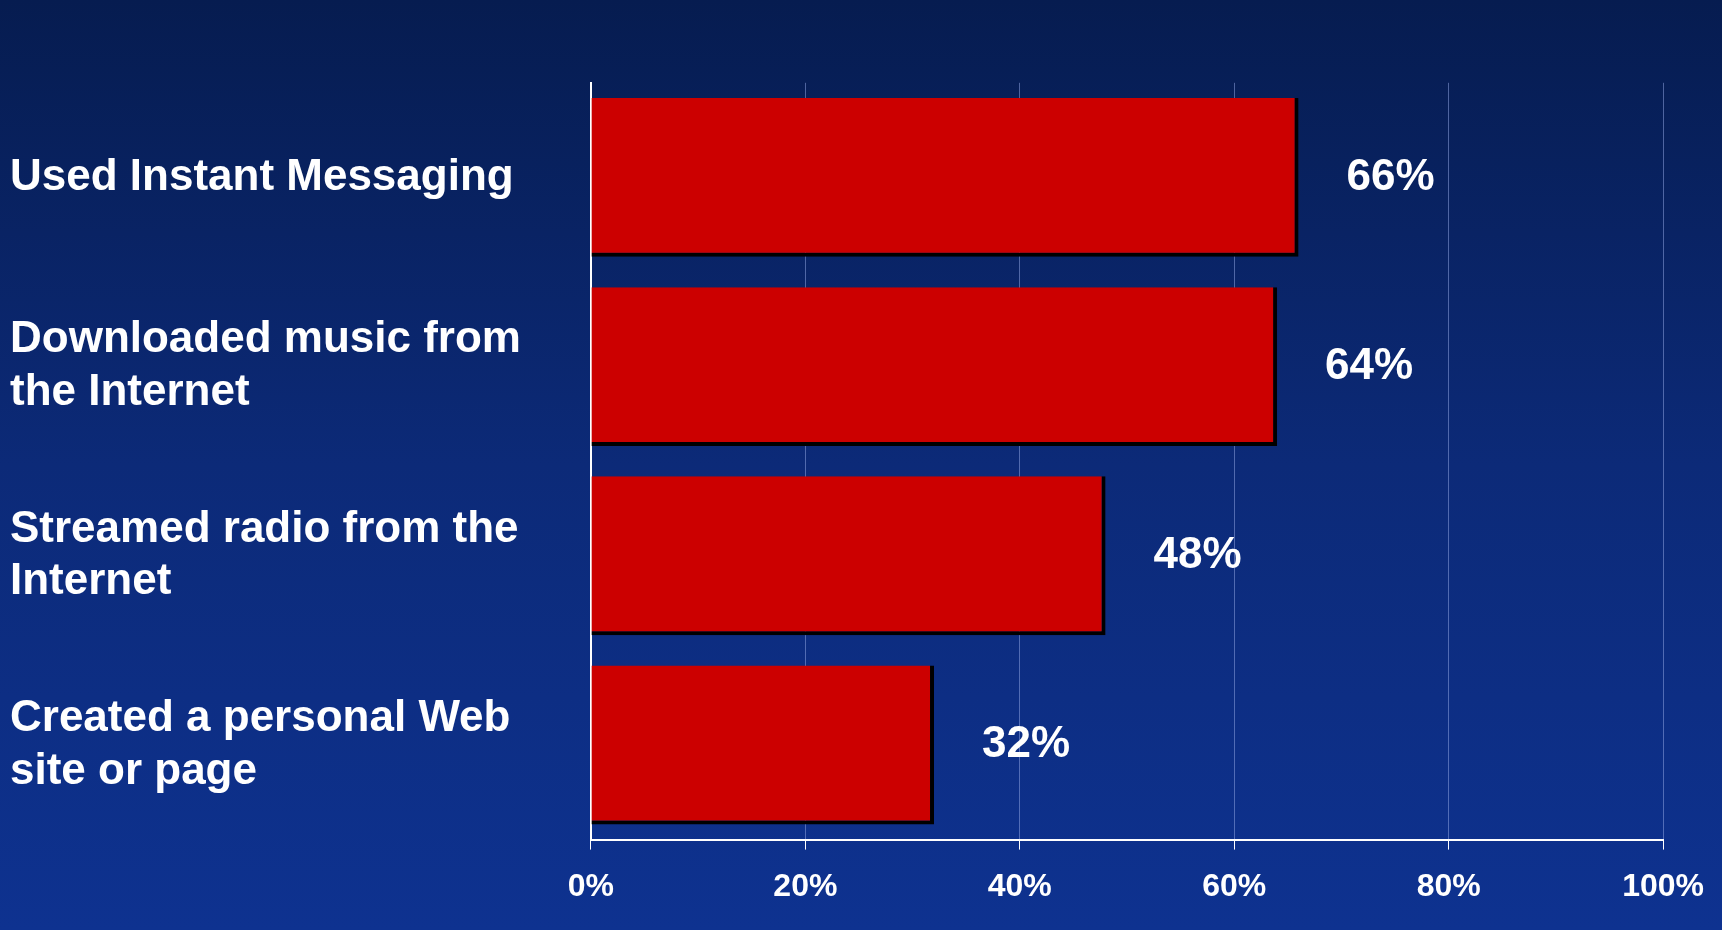 Image resolution: width=1722 pixels, height=930 pixels. I want to click on x-tick-label: 100%, so click(1663, 884).